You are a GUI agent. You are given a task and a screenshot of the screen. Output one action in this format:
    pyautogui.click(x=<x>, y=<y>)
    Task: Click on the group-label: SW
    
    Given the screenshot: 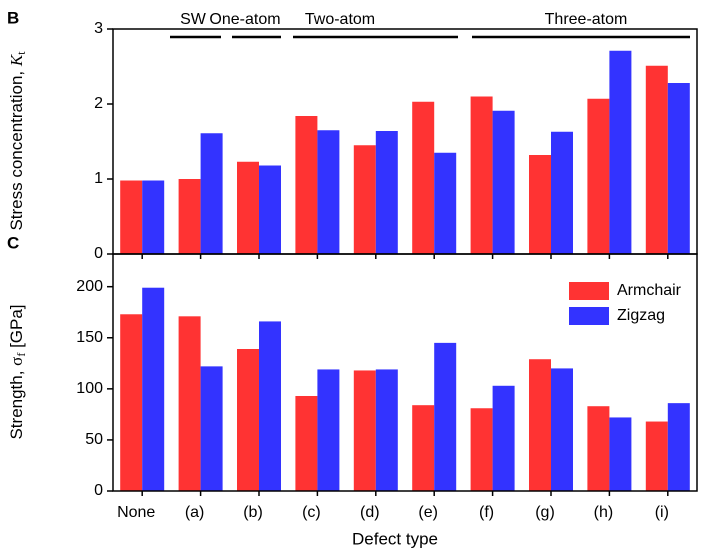 What is the action you would take?
    pyautogui.click(x=193, y=19)
    